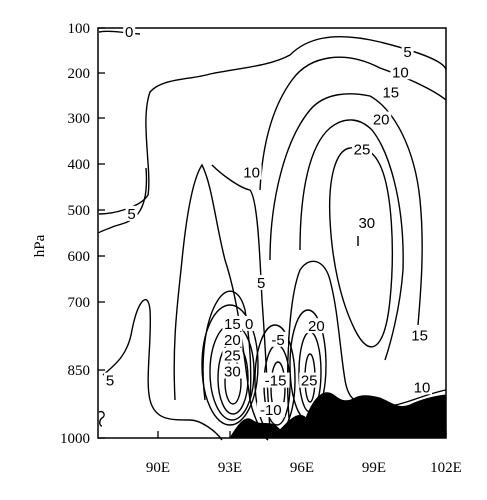 This screenshot has height=500, width=487. I want to click on x-tick-label: 90E, so click(158, 468).